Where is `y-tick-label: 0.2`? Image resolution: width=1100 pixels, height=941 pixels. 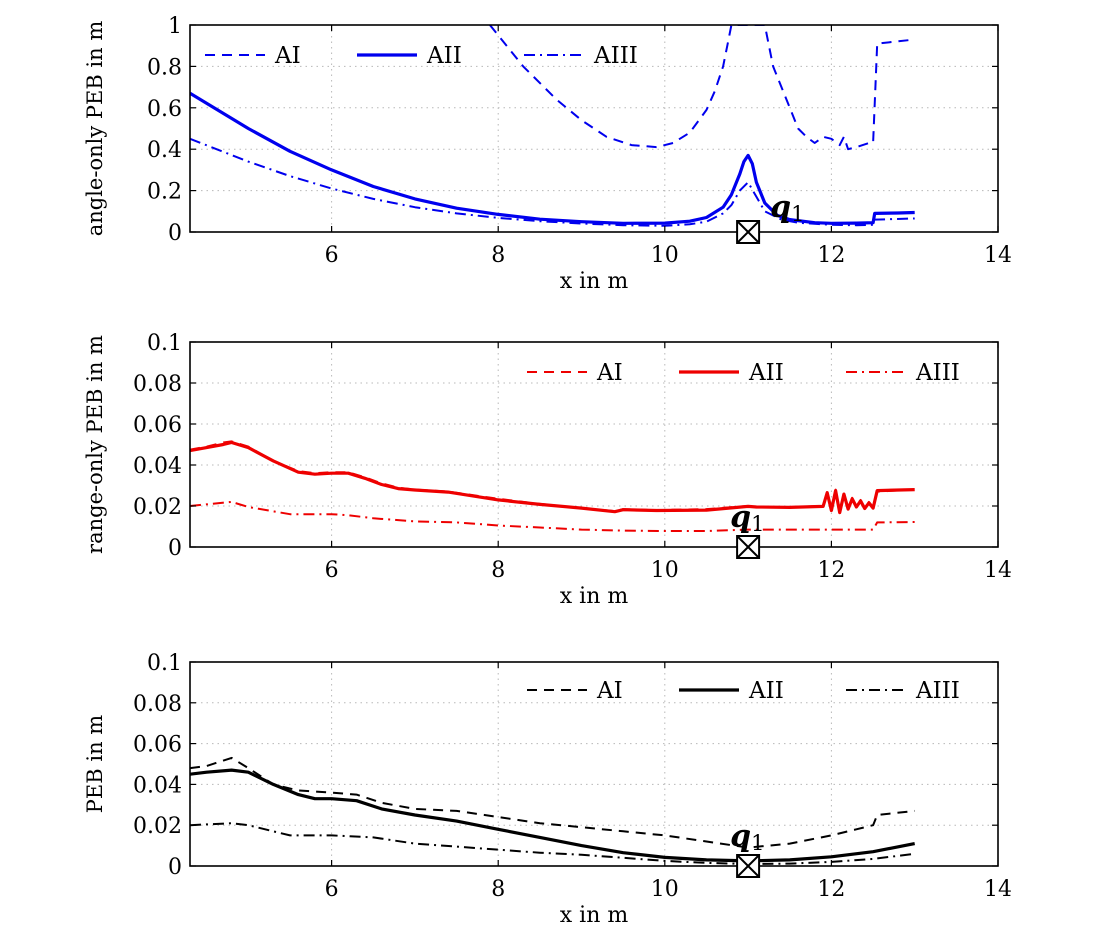
y-tick-label: 0.2 is located at coordinates (164, 192).